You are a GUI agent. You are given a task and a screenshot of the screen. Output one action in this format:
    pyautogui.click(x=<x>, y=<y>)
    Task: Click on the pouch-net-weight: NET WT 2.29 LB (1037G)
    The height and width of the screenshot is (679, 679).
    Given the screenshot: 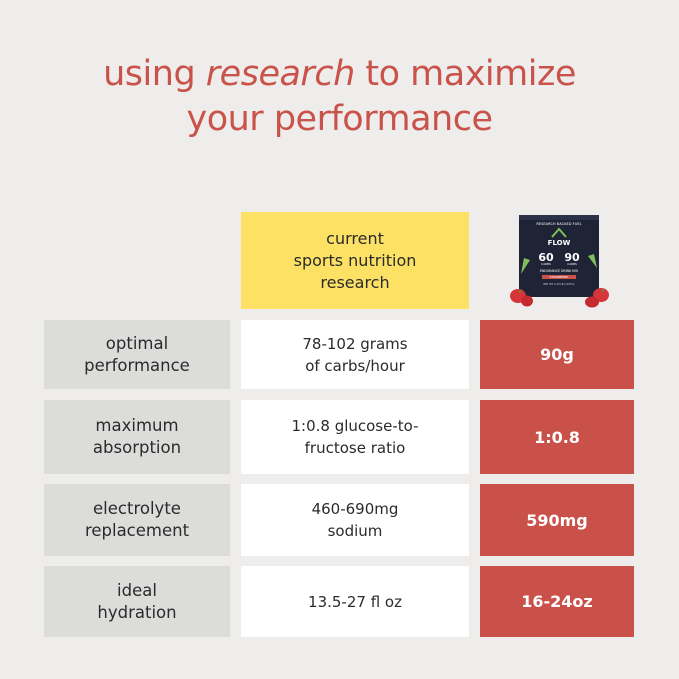 What is the action you would take?
    pyautogui.click(x=558, y=284)
    